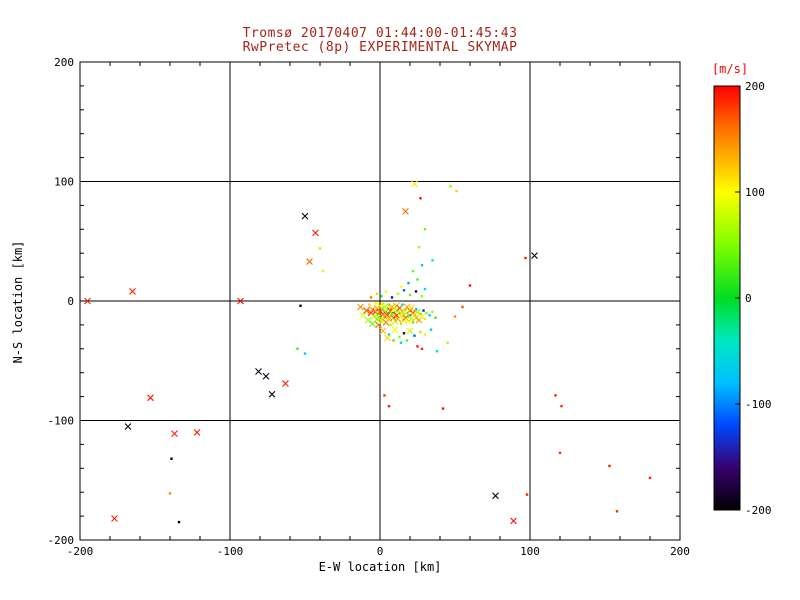  What do you see at coordinates (380, 567) in the screenshot?
I see `x-axis-label: E-W location [km]` at bounding box center [380, 567].